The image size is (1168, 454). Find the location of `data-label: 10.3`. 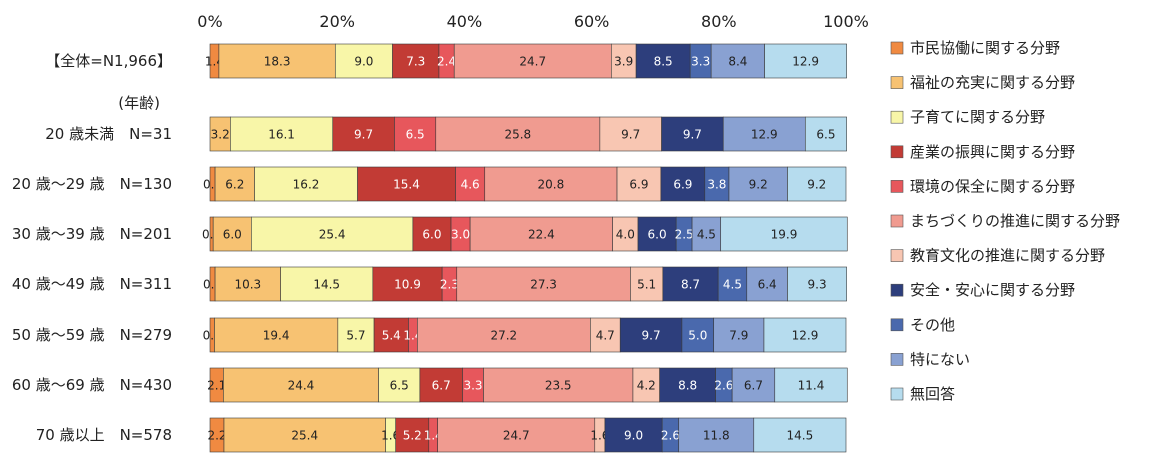

data-label: 10.3 is located at coordinates (247, 285).